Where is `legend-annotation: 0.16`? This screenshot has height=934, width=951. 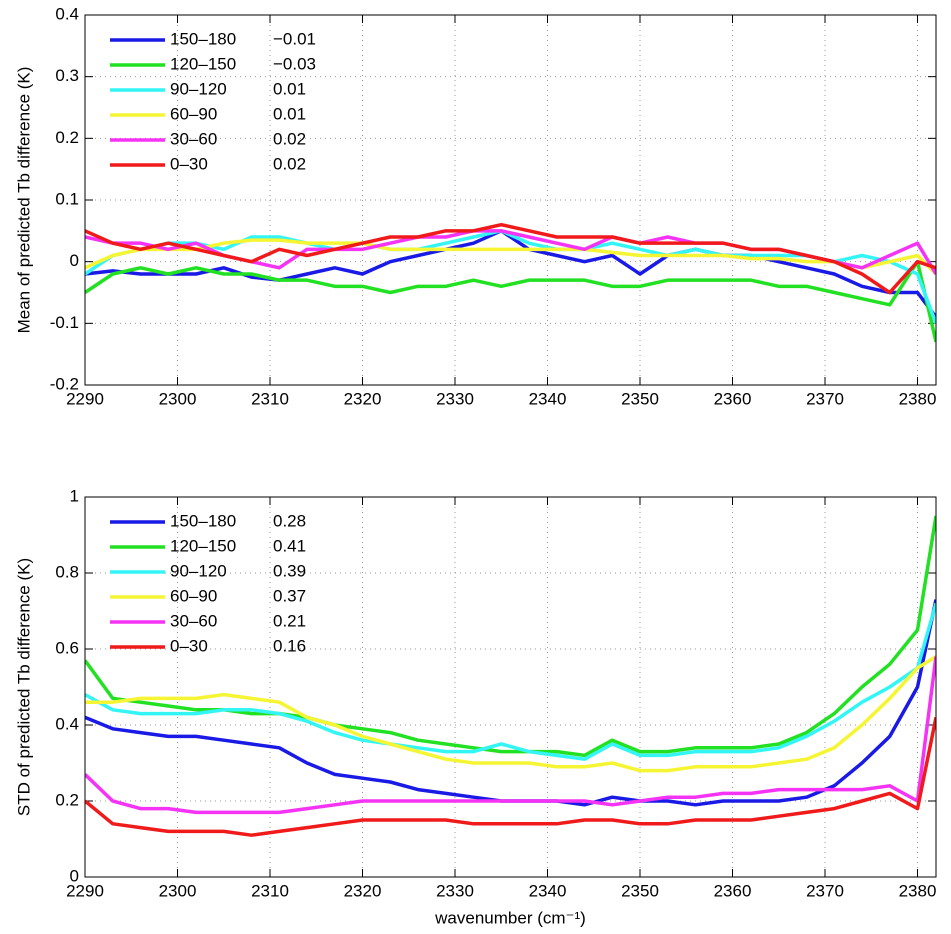
legend-annotation: 0.16 is located at coordinates (289, 645).